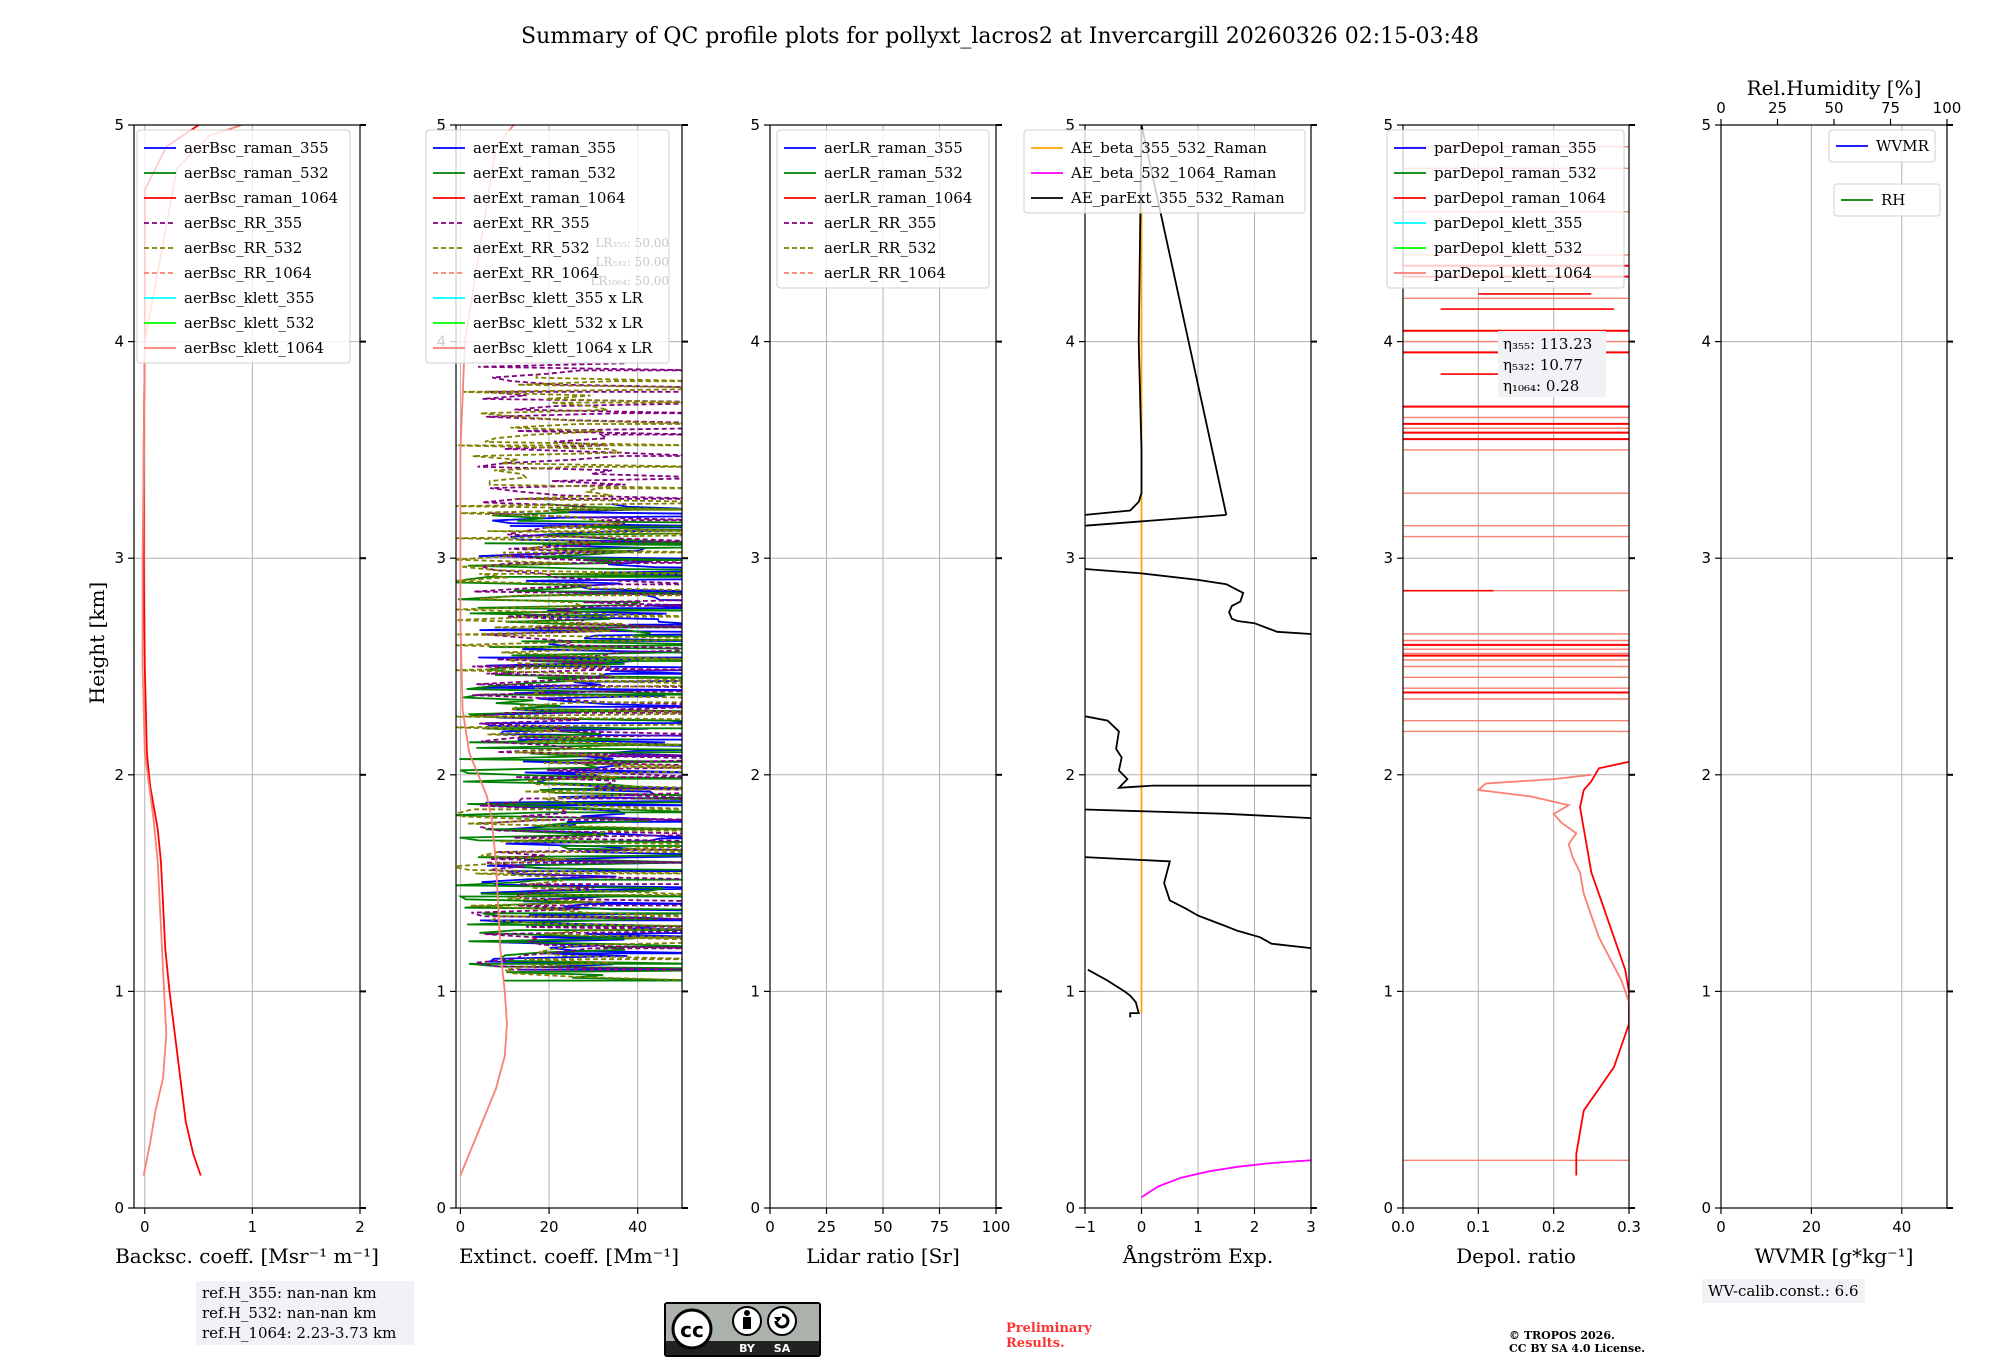 Image resolution: width=2000 pixels, height=1361 pixels. Describe the element at coordinates (1049, 1328) in the screenshot. I see `preliminary-line-1: Preliminary` at that location.